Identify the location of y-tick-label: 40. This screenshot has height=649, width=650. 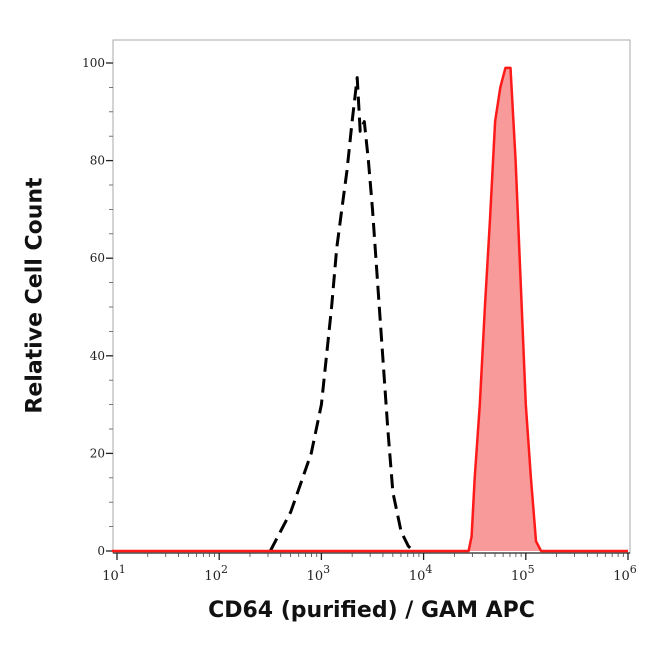
(97, 356).